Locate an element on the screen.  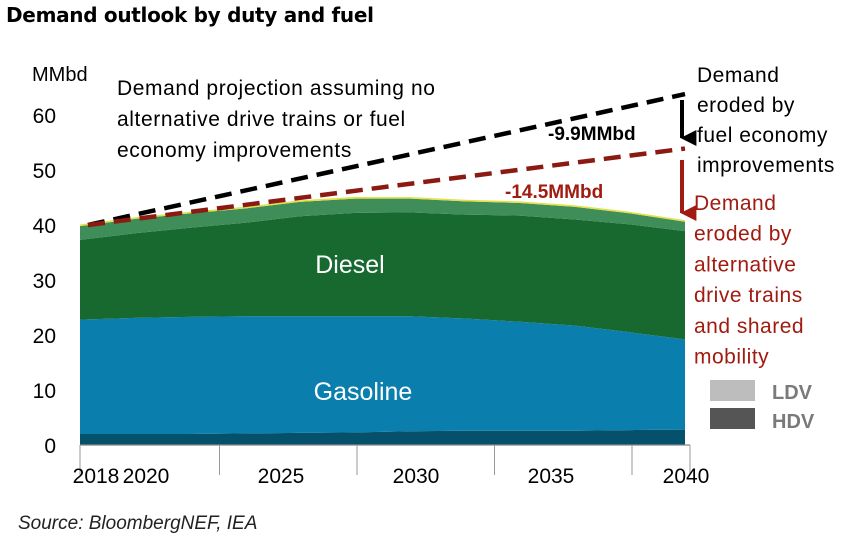
legend-swatch-hdv is located at coordinates (732, 418).